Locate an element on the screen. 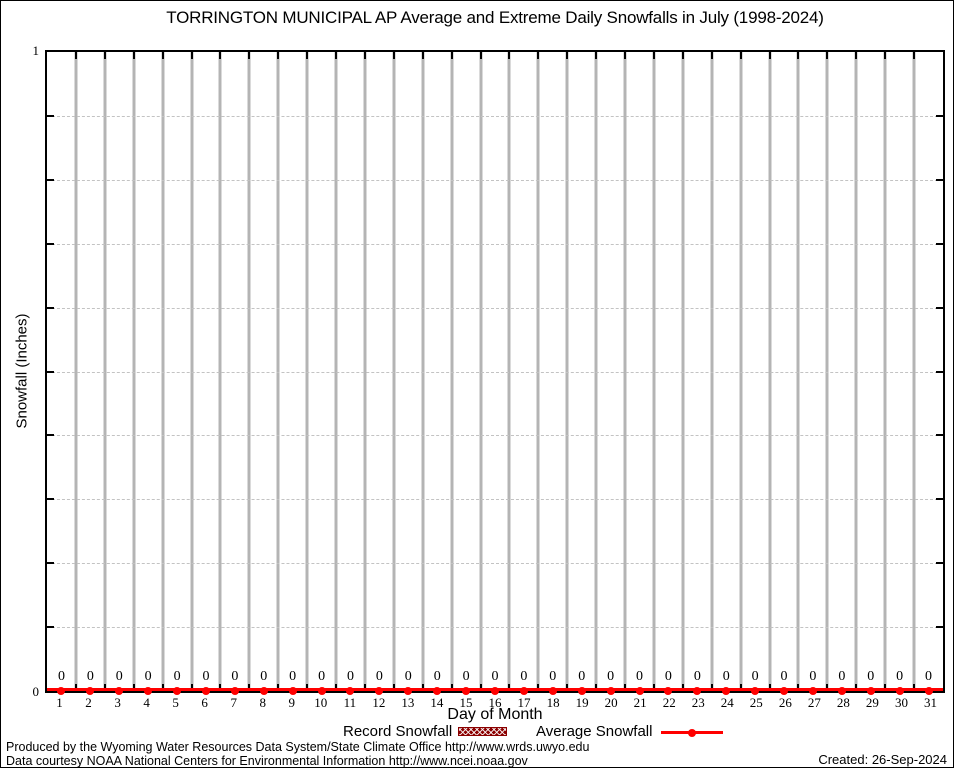 Image resolution: width=954 pixels, height=768 pixels. legend-record-snowfall-label: Record Snowfall is located at coordinates (398, 731).